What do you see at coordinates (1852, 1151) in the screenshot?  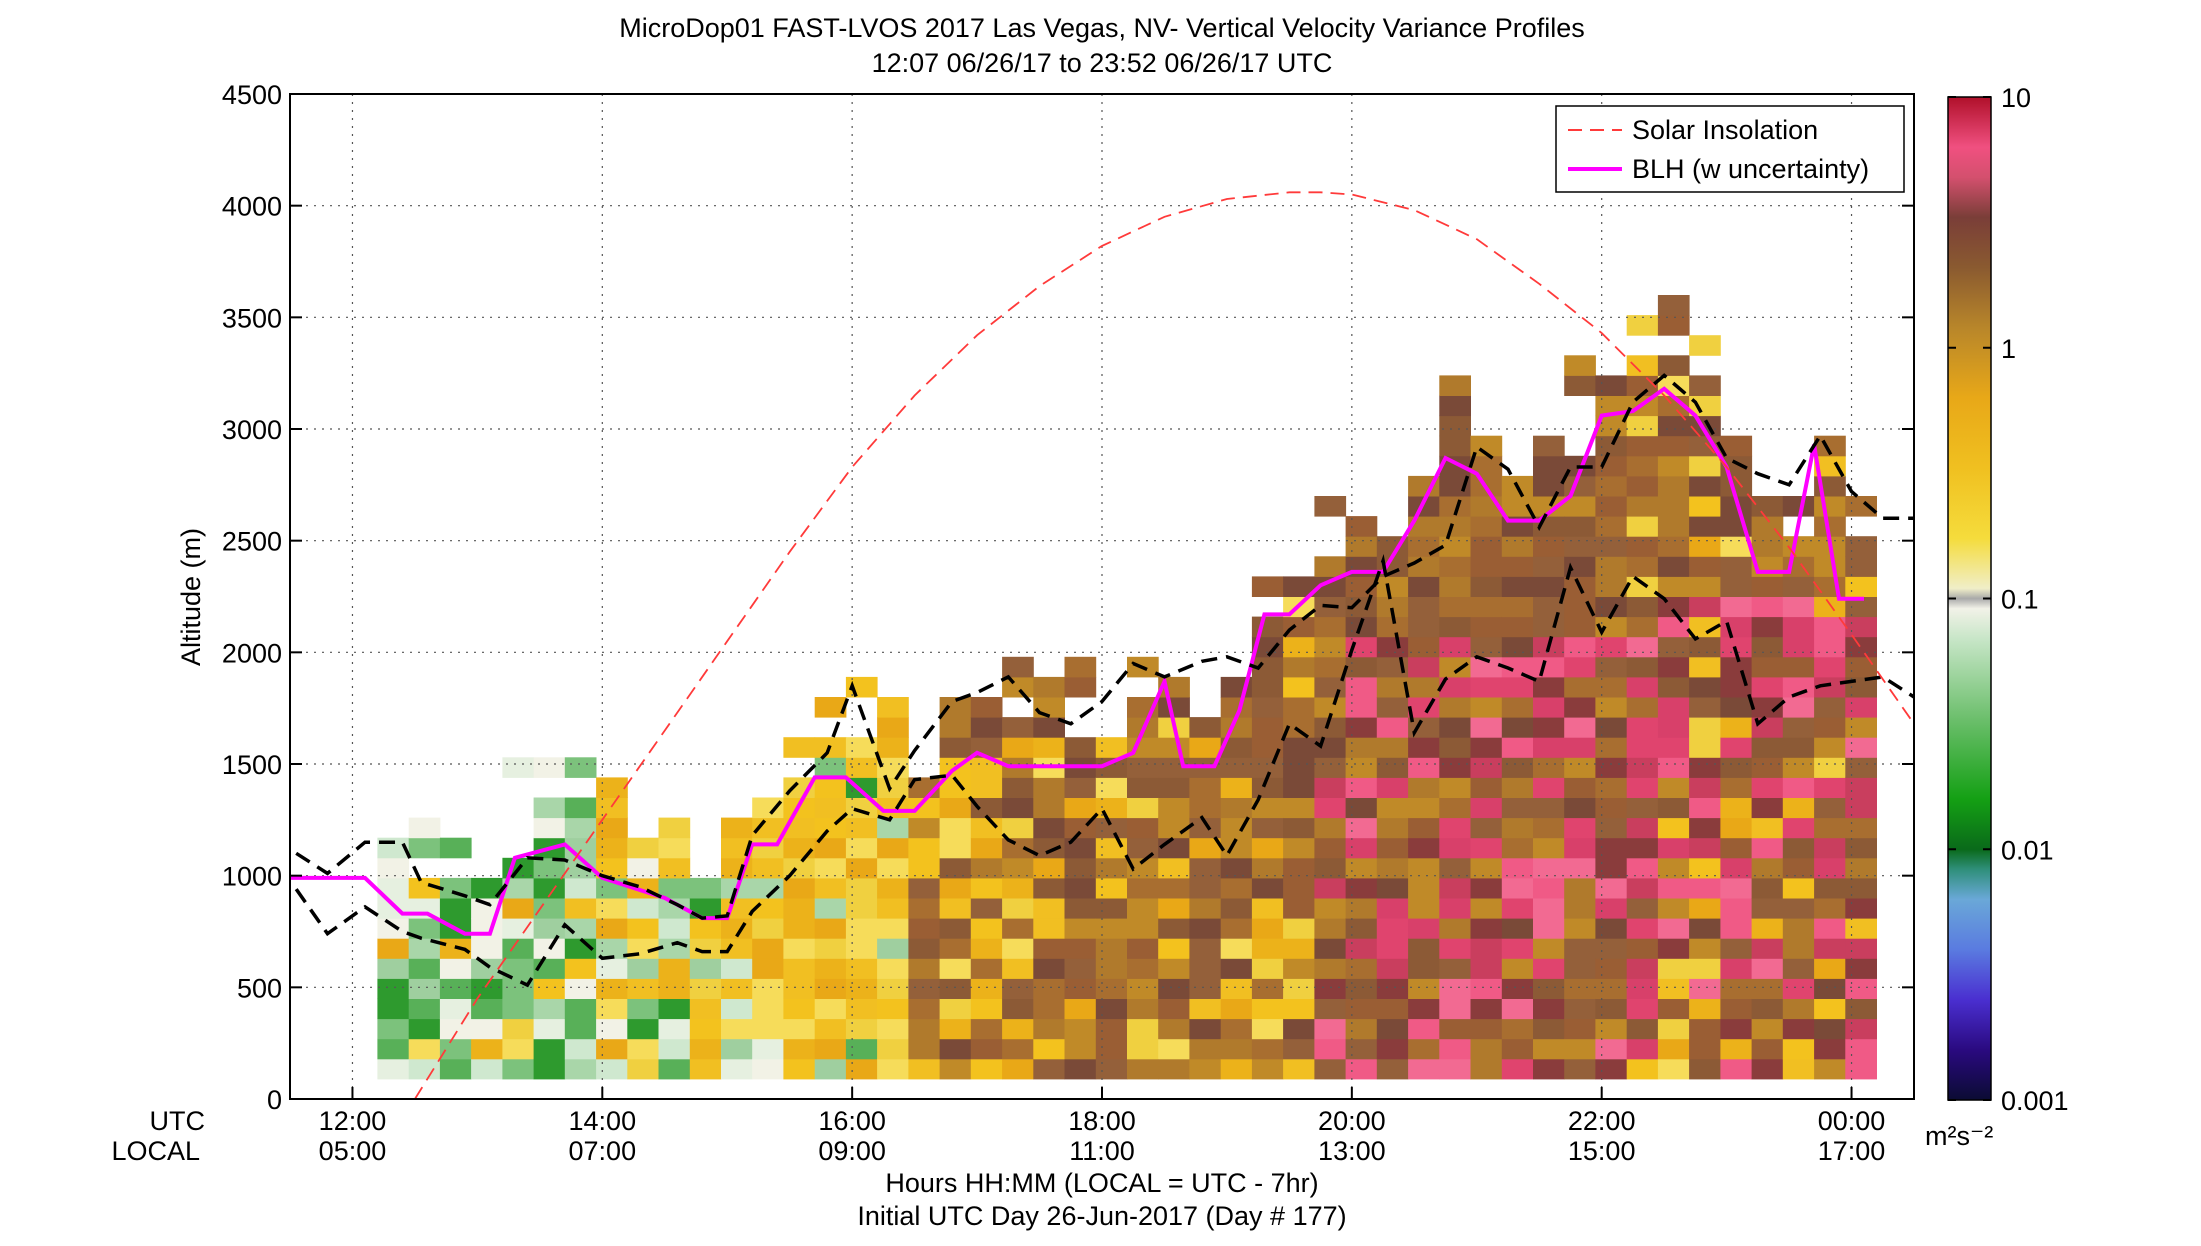 I see `x-tick-label-local: 17:00` at bounding box center [1852, 1151].